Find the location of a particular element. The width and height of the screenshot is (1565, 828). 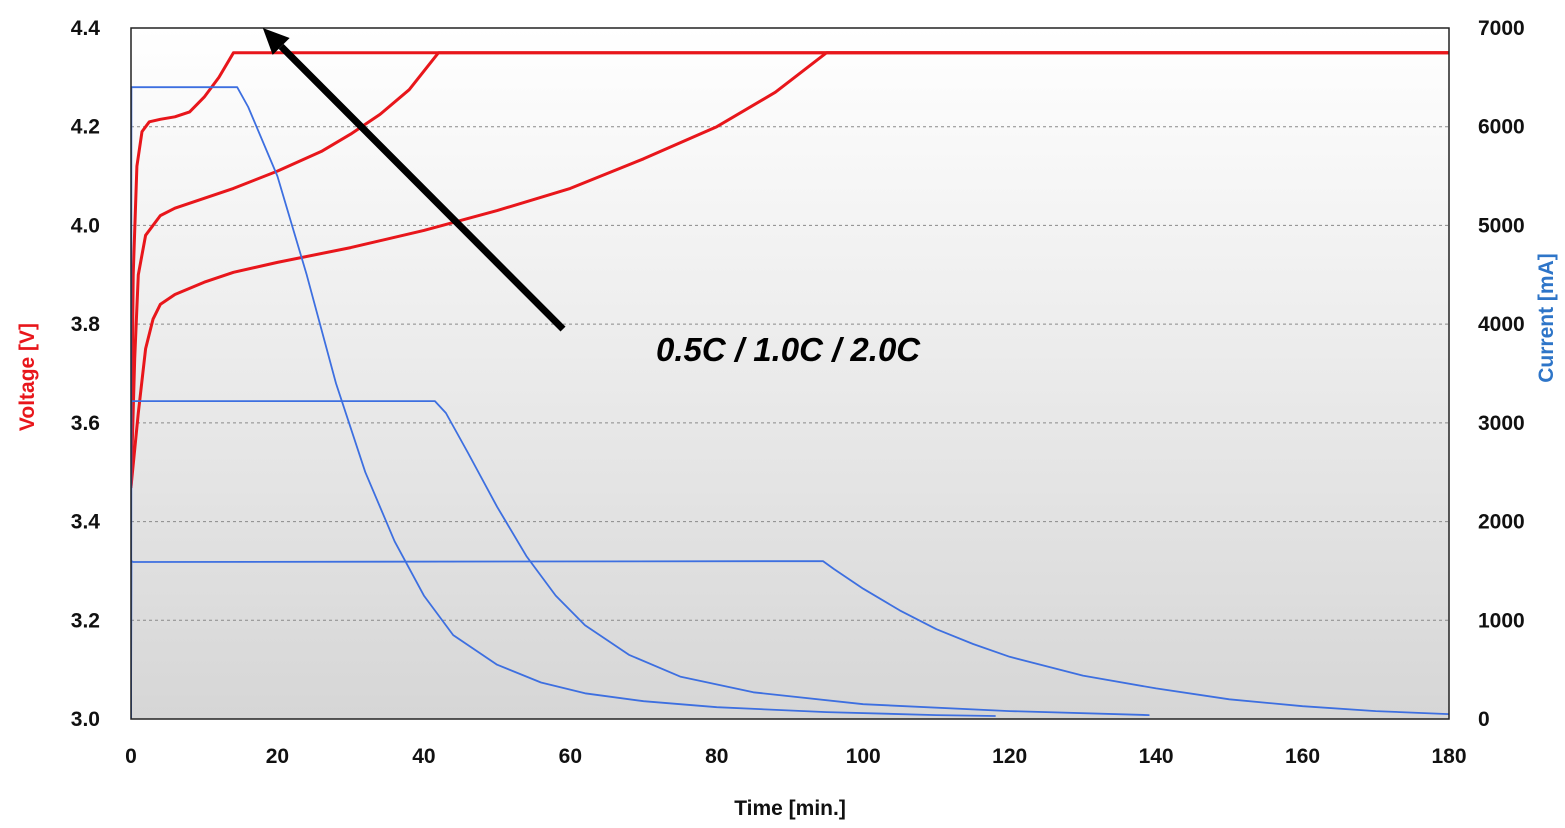

x-tick-label: 60 is located at coordinates (570, 756).